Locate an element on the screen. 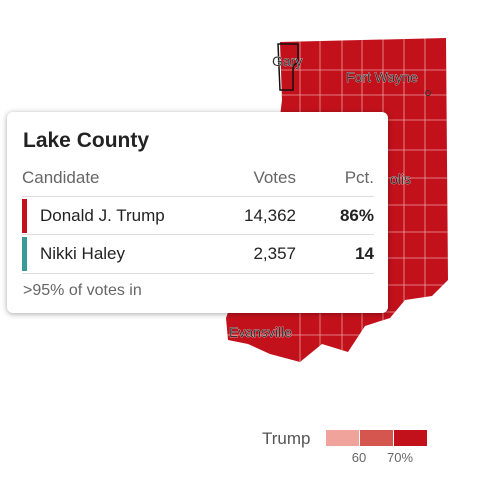 The height and width of the screenshot is (478, 486). city-label: Evansville is located at coordinates (260, 332).